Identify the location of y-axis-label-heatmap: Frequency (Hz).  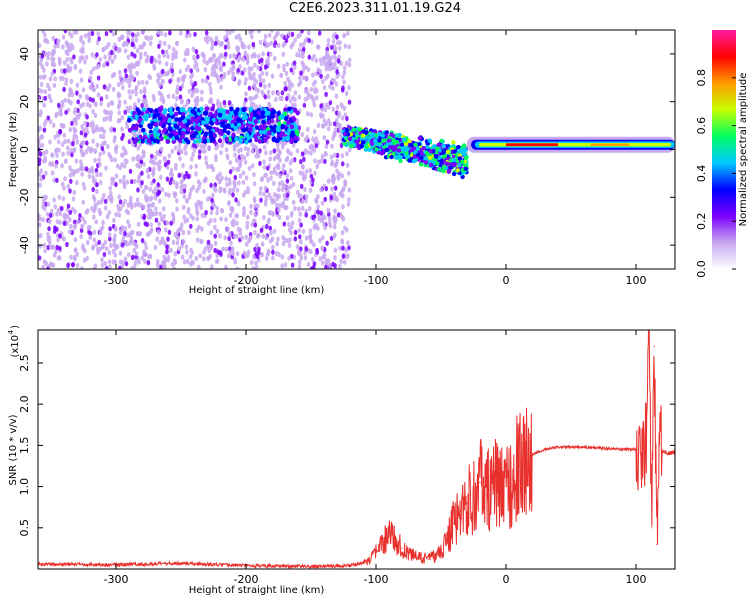
(13, 150).